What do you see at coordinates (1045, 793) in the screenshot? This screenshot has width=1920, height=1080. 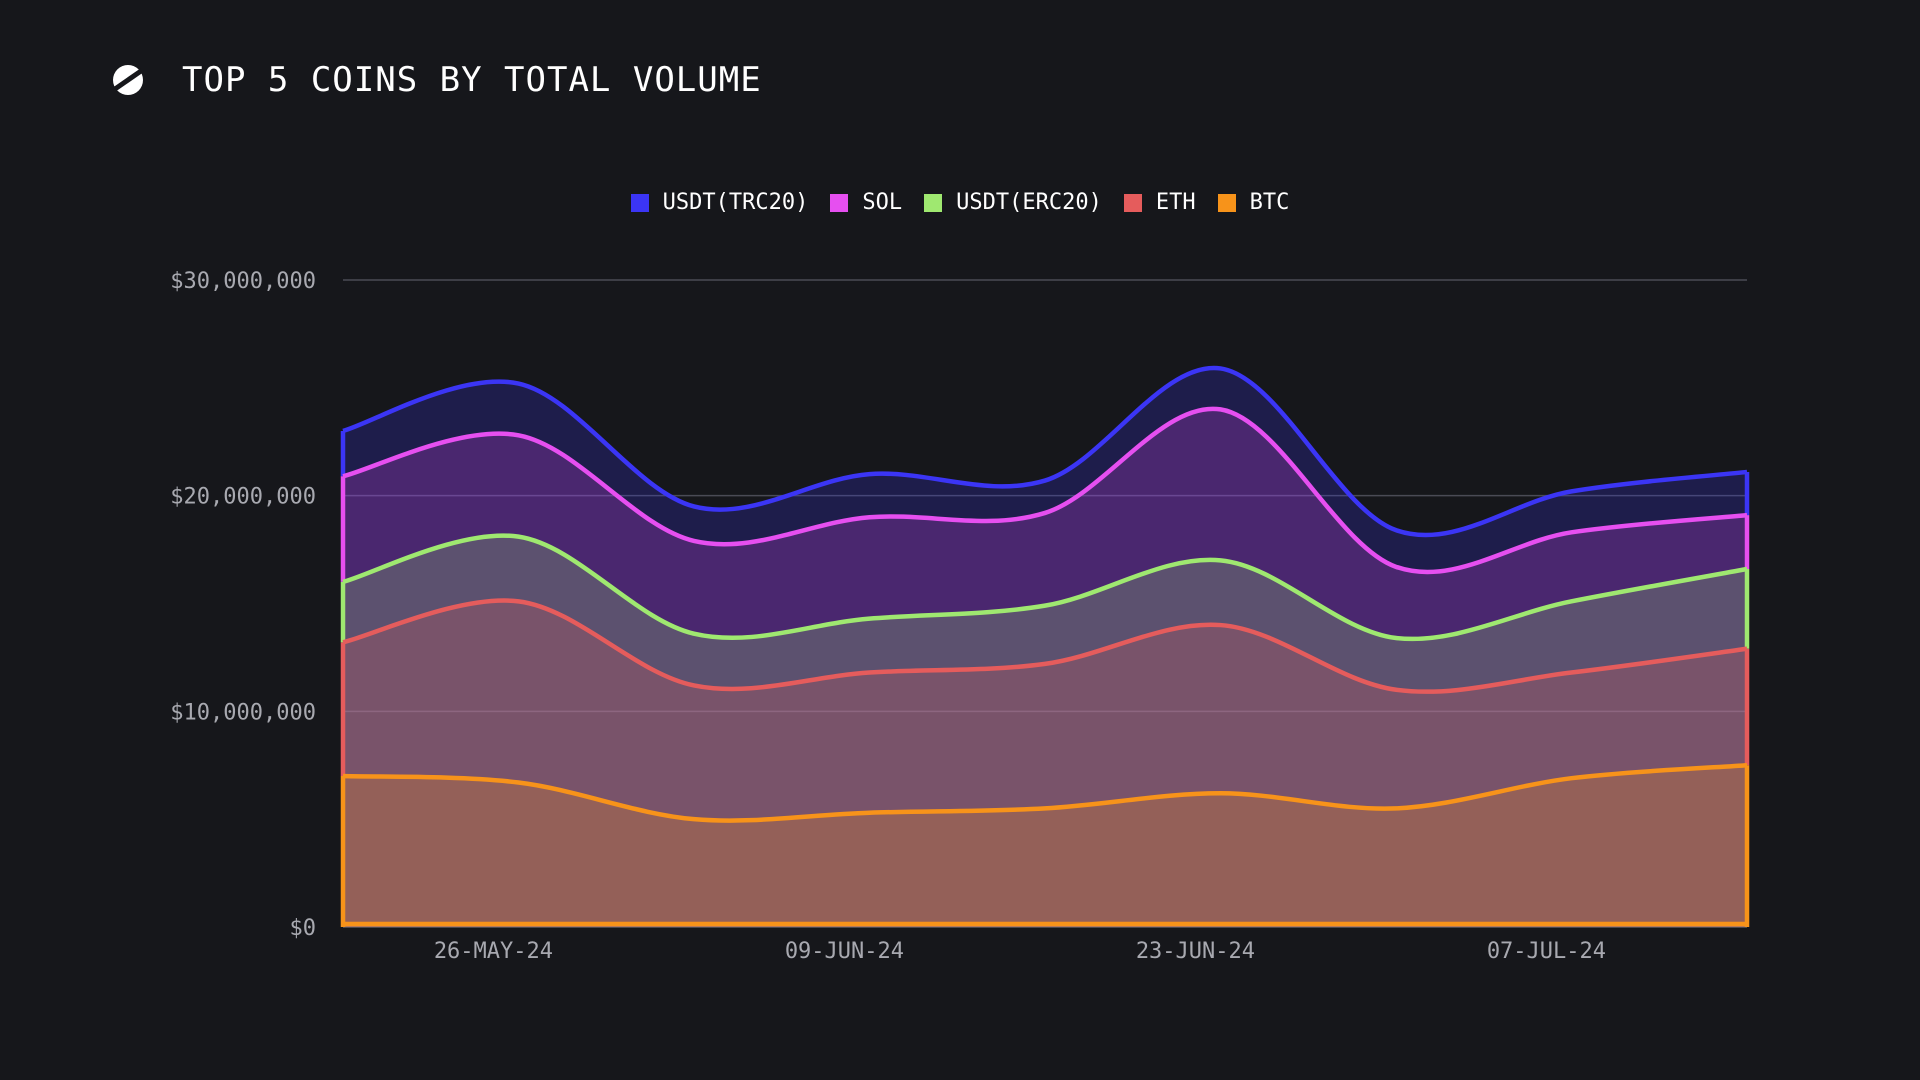 I see `line-btc` at bounding box center [1045, 793].